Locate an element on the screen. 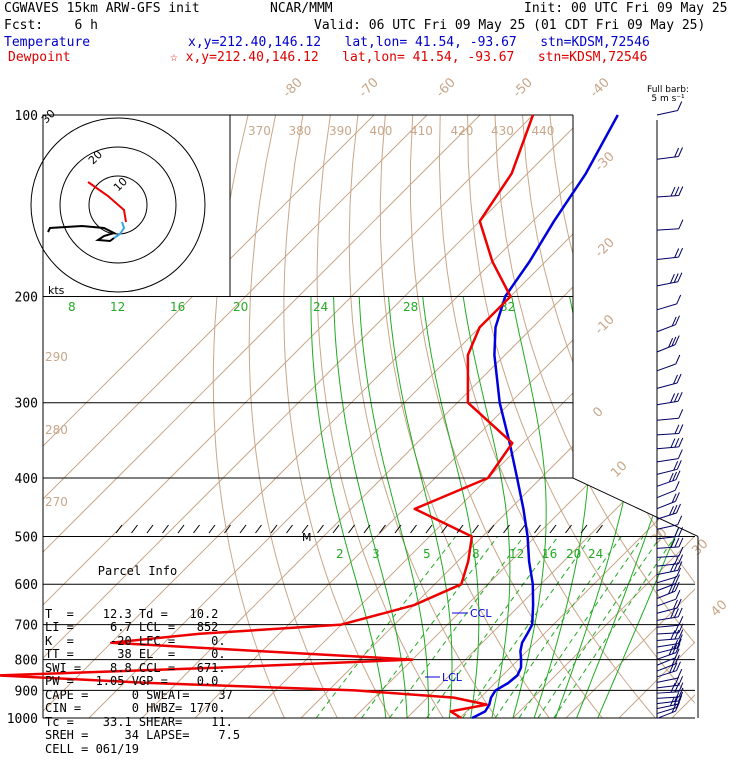  mixing-ratio-label: 24 is located at coordinates (320, 307).